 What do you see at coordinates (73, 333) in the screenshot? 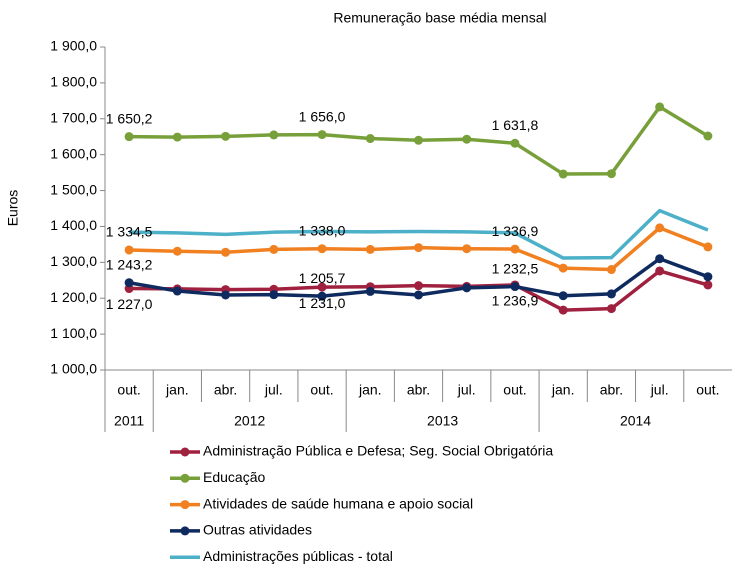
I see `y-tick-label: 1 100,0` at bounding box center [73, 333].